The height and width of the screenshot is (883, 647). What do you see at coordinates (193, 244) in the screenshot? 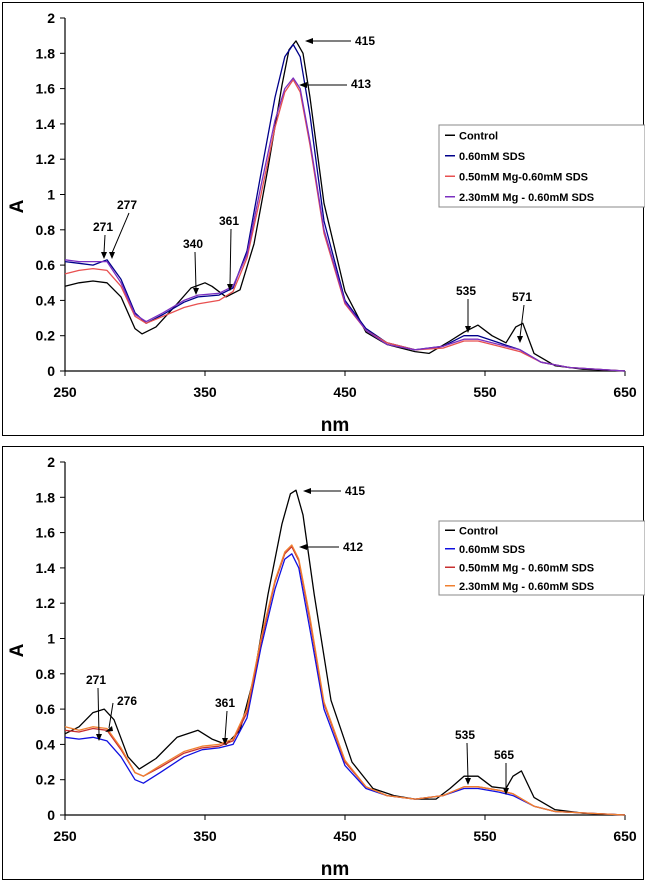
I see `annotation-label: 340` at bounding box center [193, 244].